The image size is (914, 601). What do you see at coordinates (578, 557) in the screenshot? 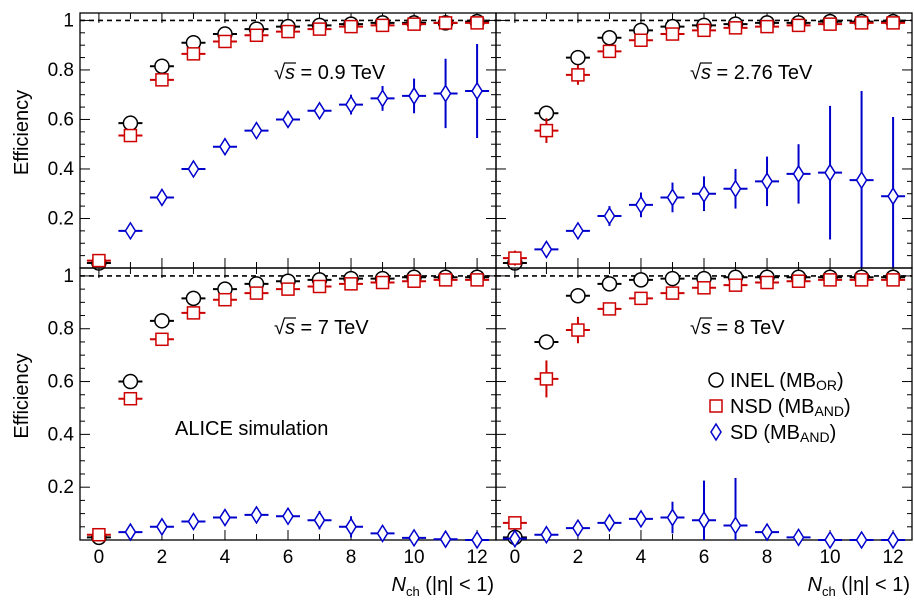
I see `x-tick-label: 2` at bounding box center [578, 557].